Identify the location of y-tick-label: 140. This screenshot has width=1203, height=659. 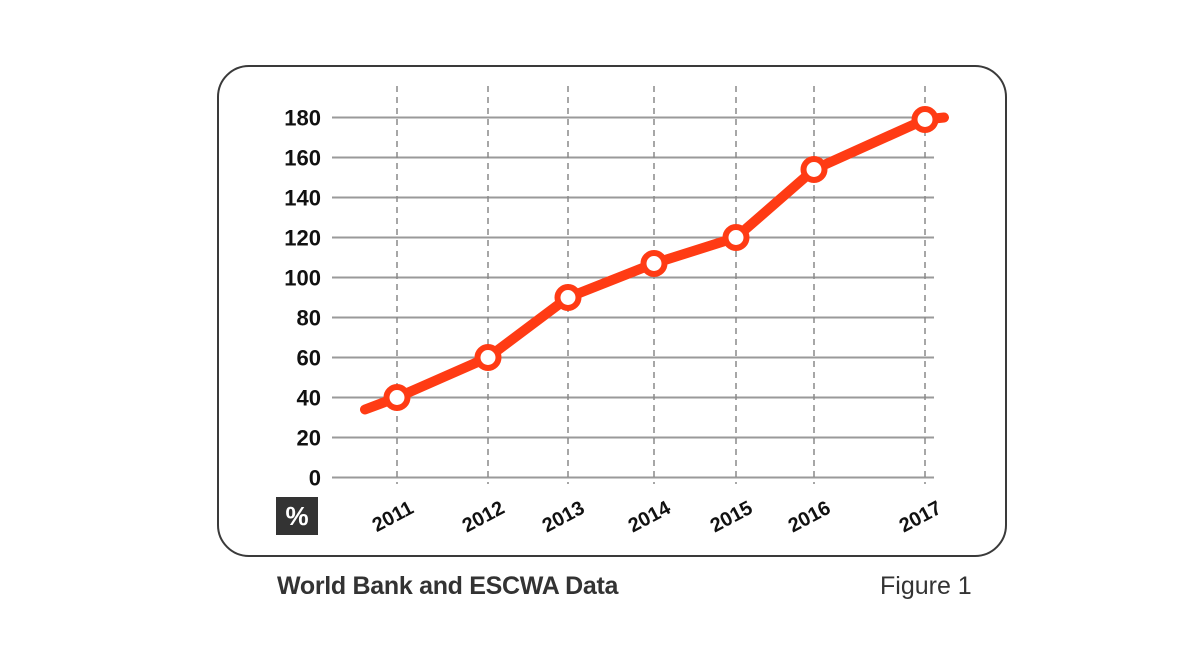
(302, 198).